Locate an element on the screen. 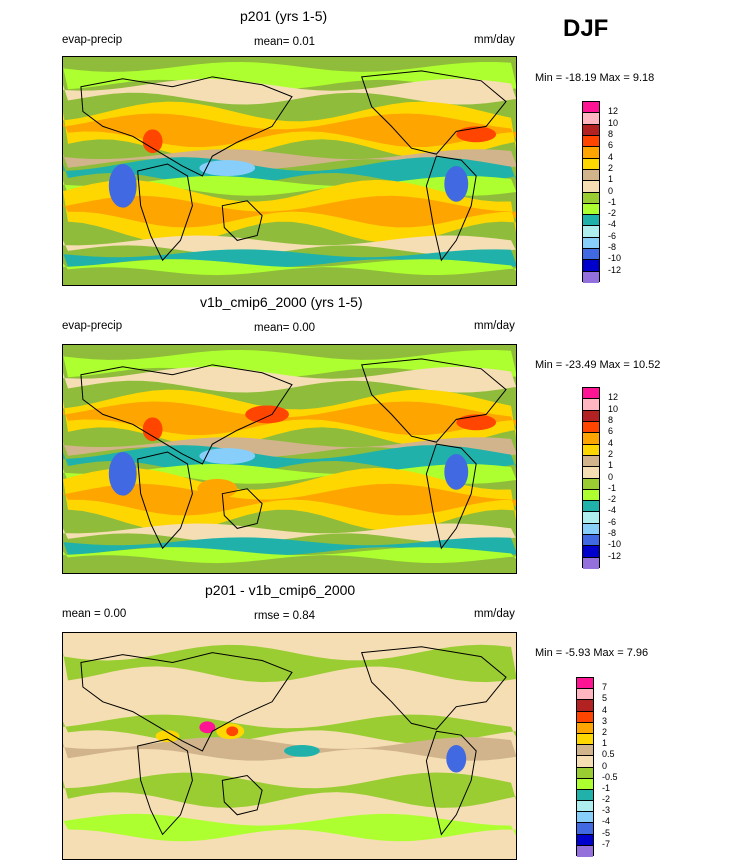 The width and height of the screenshot is (732, 865). panel1-colorbar is located at coordinates (591, 192).